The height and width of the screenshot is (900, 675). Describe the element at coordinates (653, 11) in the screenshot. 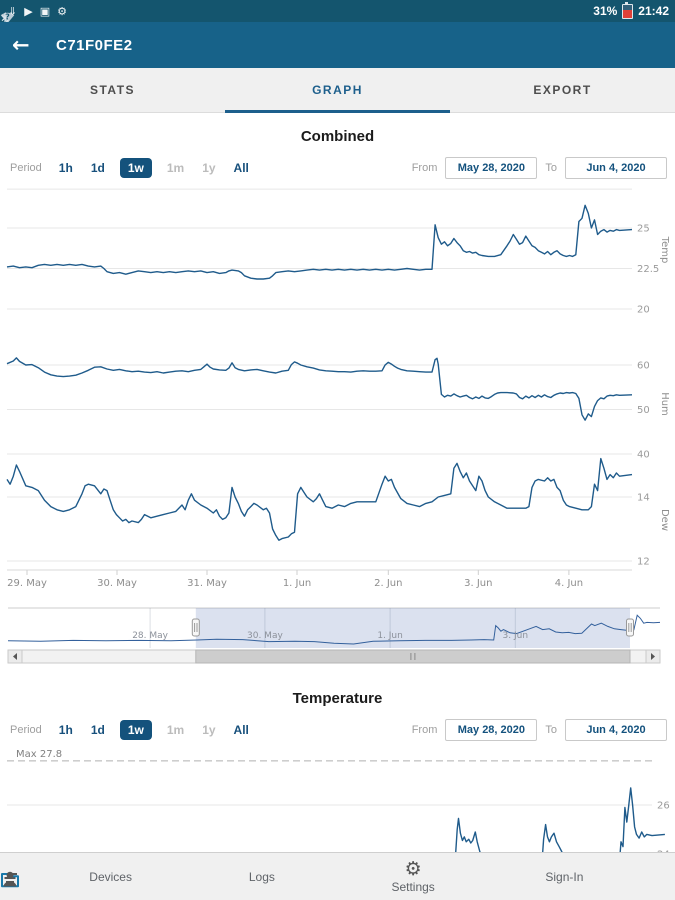

I see `clock: 21:42` at that location.